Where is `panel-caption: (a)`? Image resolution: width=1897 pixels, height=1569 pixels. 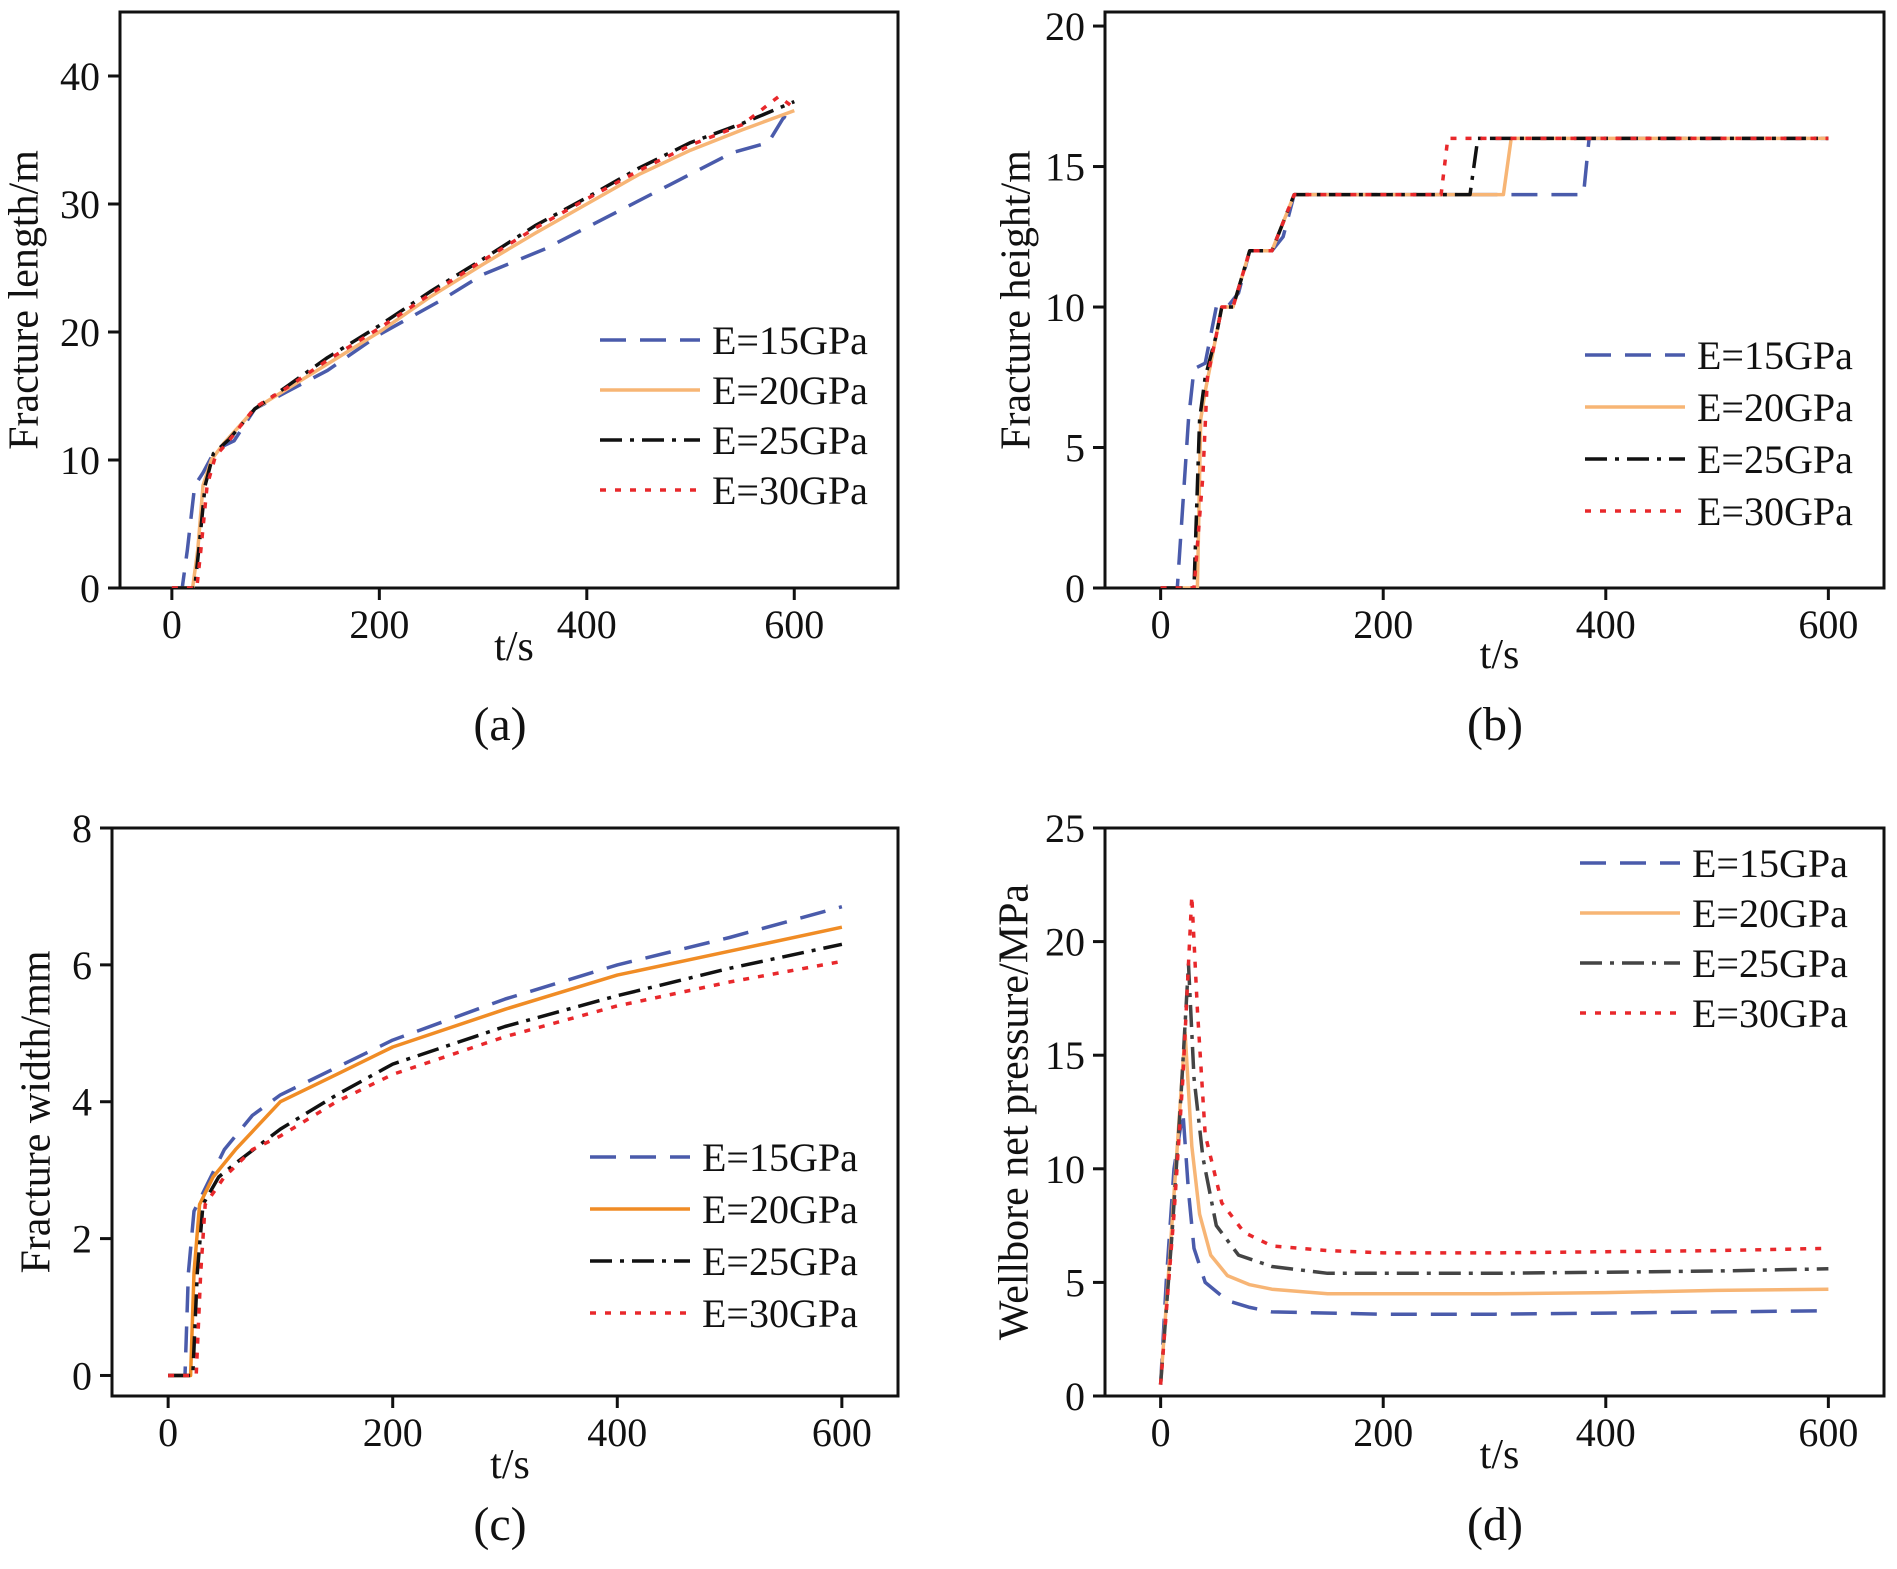 panel-caption: (a) is located at coordinates (499, 724).